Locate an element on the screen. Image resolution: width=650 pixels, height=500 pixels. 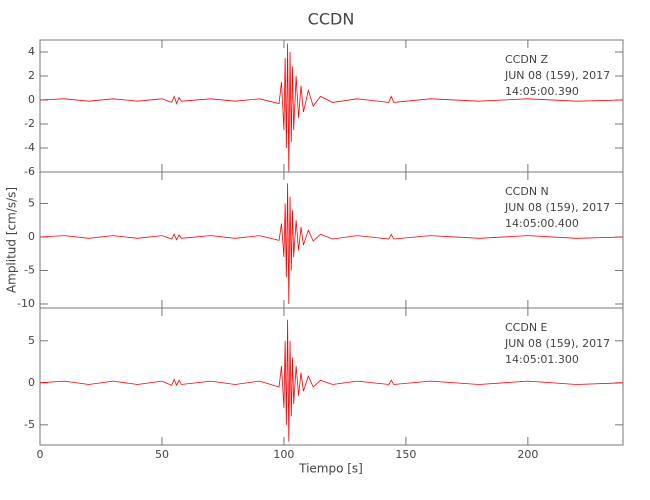
y-tick-label: -4 is located at coordinates (29, 147).